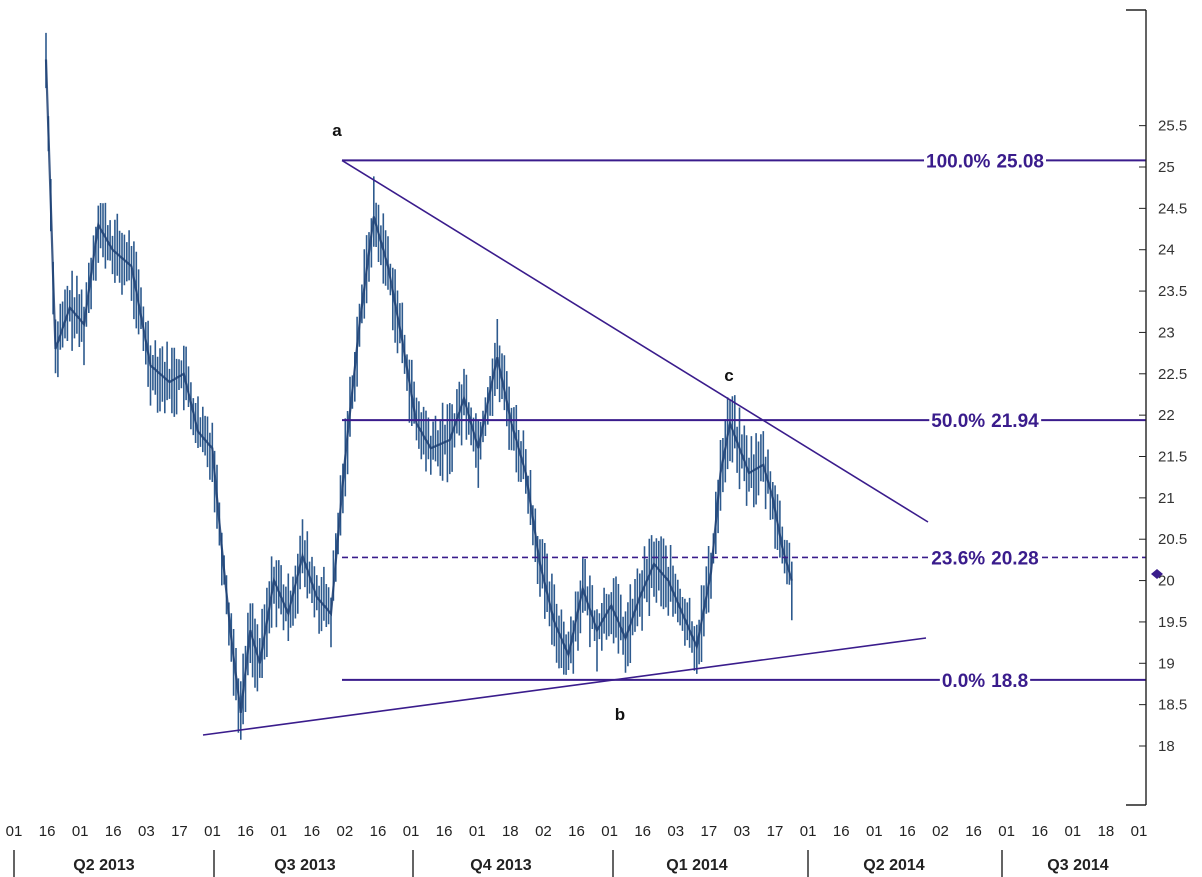 The width and height of the screenshot is (1202, 877). Describe the element at coordinates (958, 161) in the screenshot. I see `fib-percent: 100.0%` at that location.